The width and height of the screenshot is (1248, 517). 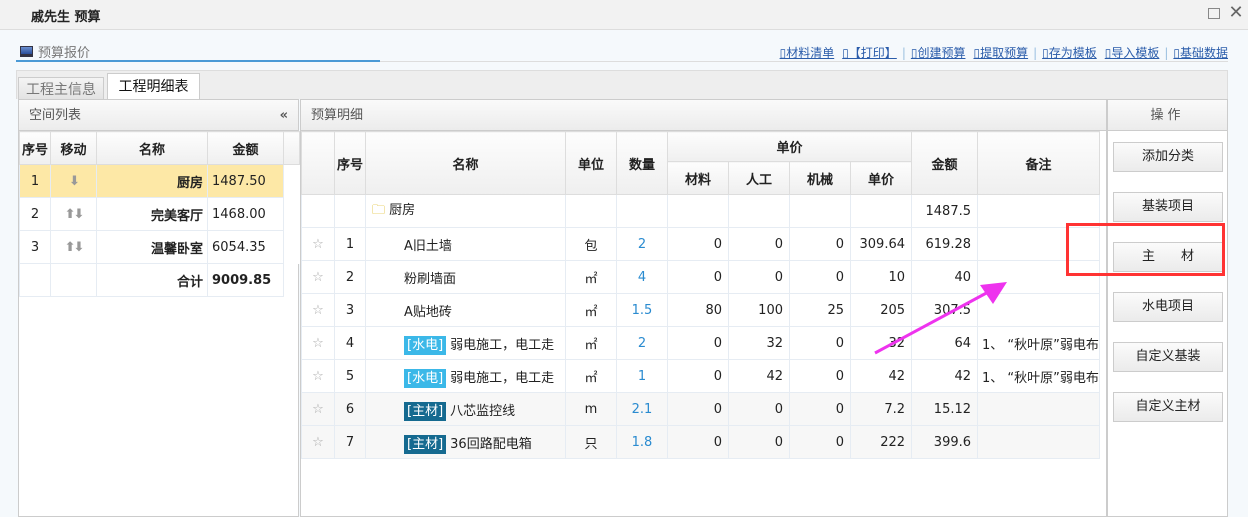 I want to click on op-button: 水电项目, so click(x=1168, y=307).